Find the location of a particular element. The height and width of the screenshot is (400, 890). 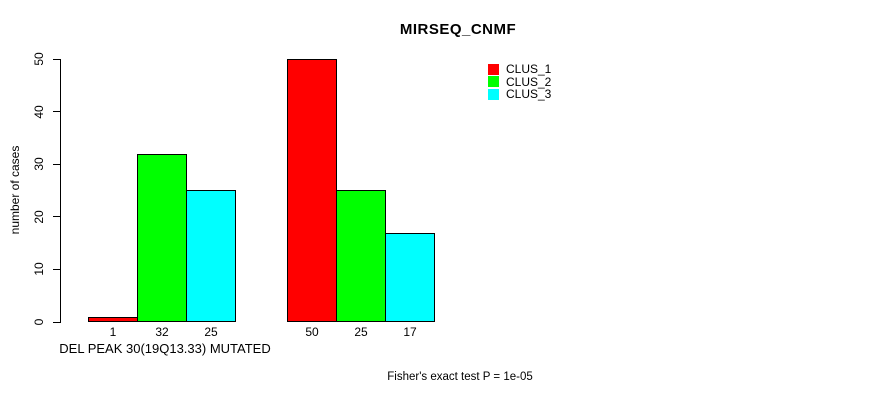

bar-clus_3-group2 is located at coordinates (410, 277).